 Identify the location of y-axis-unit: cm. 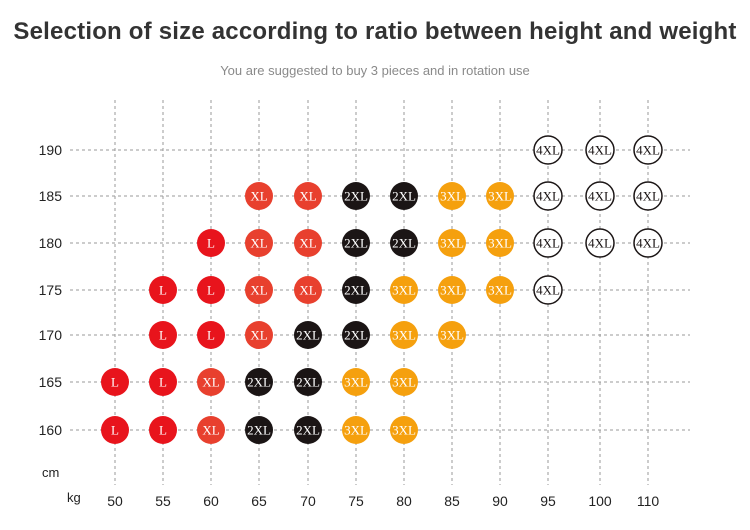
(50, 472).